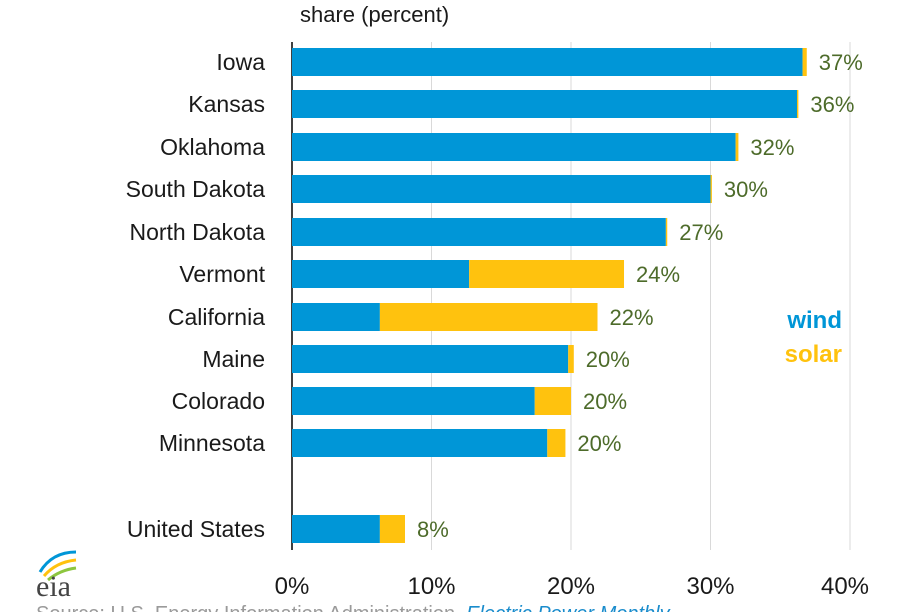  I want to click on category-label: Iowa, so click(240, 62).